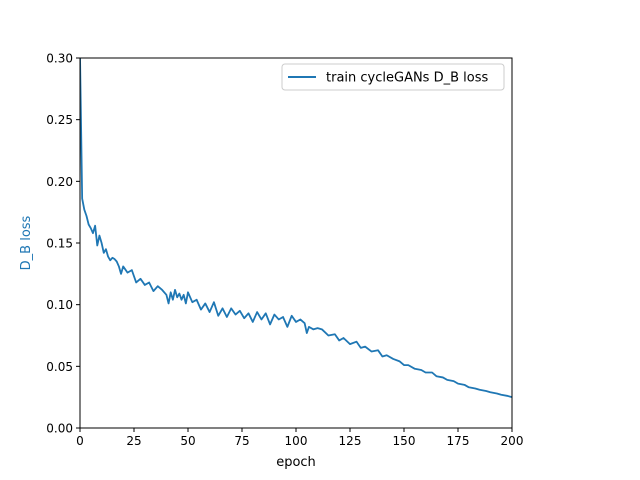 Image resolution: width=640 pixels, height=480 pixels. I want to click on x-axis-ticks: 0 25 50 75 100 125 150 175 200, so click(299, 438).